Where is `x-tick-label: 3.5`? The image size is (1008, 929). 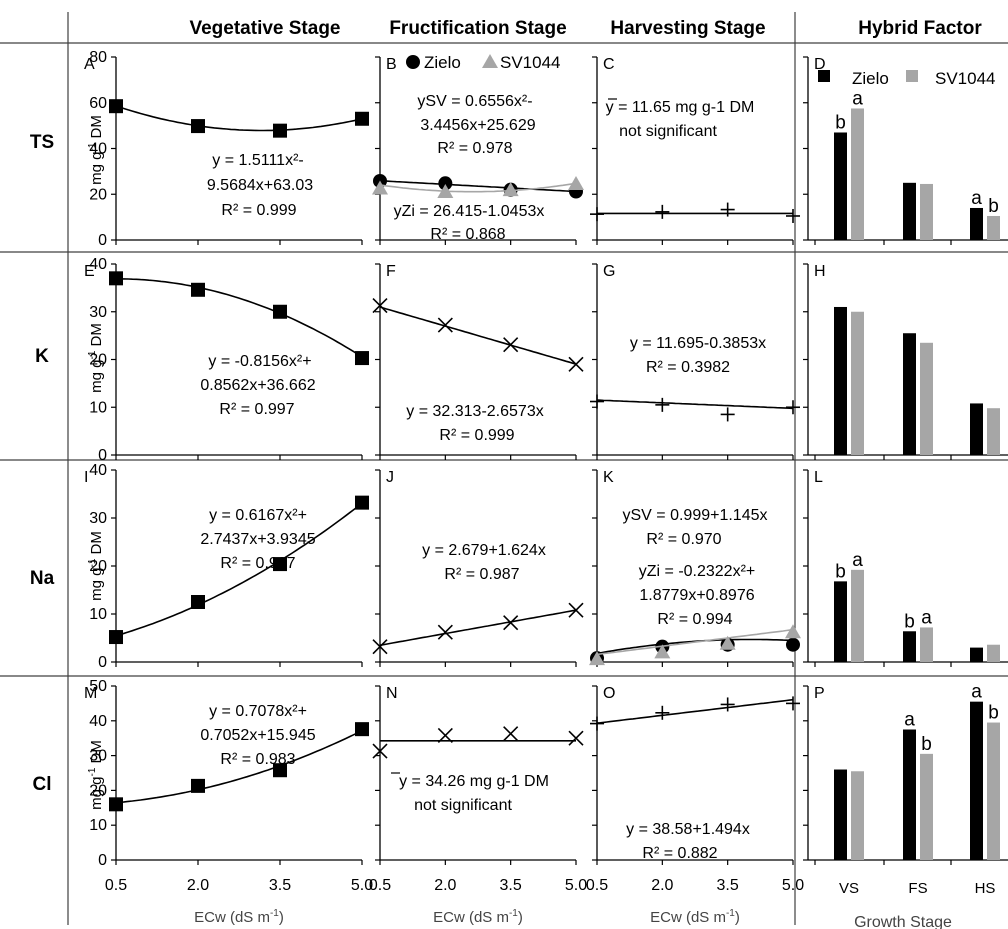
x-tick-label: 3.5 is located at coordinates (728, 885).